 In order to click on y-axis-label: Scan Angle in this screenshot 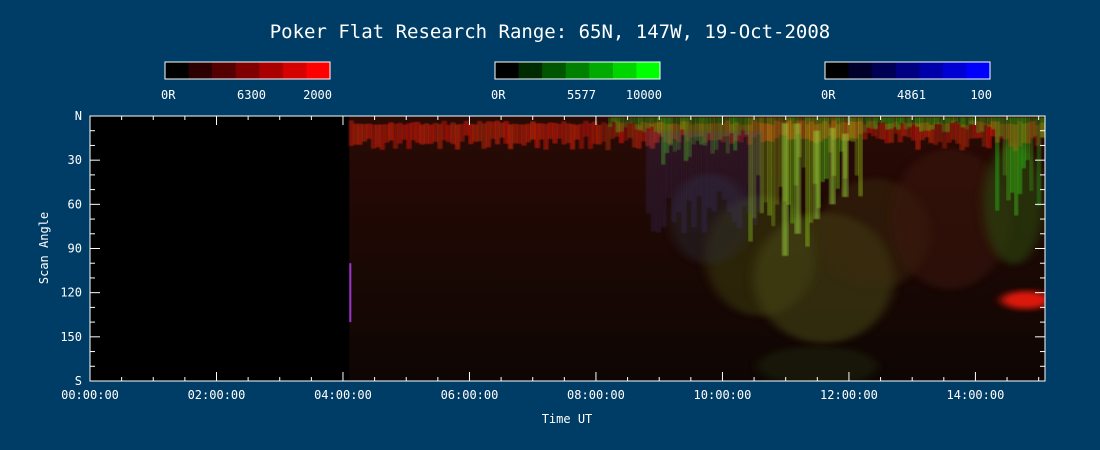, I will do `click(44, 248)`.